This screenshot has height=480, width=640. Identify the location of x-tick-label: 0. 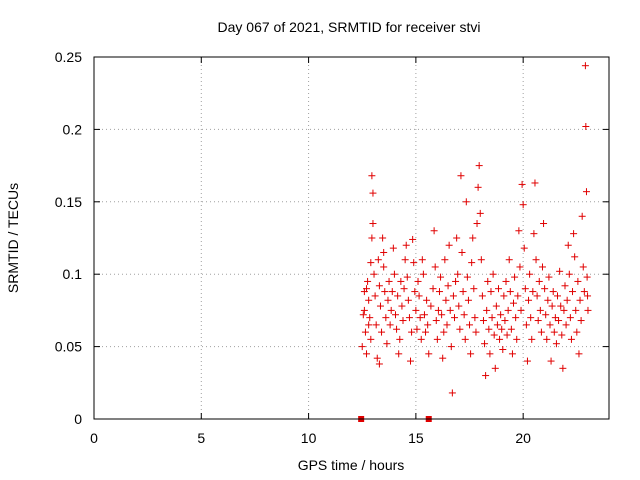
(94, 438).